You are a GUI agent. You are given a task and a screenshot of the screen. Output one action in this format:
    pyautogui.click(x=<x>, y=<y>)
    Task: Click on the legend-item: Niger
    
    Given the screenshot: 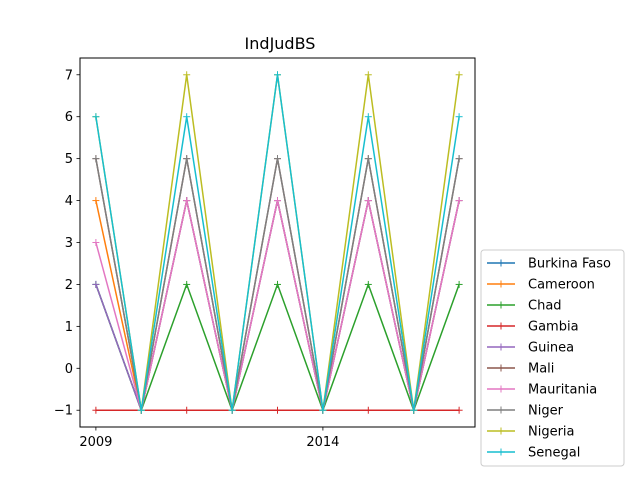 What is the action you would take?
    pyautogui.click(x=525, y=411)
    